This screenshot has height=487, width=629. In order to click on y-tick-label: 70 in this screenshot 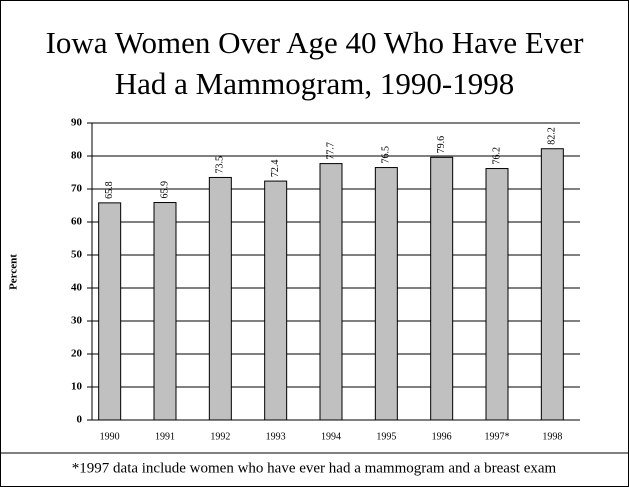, I will do `click(77, 189)`.